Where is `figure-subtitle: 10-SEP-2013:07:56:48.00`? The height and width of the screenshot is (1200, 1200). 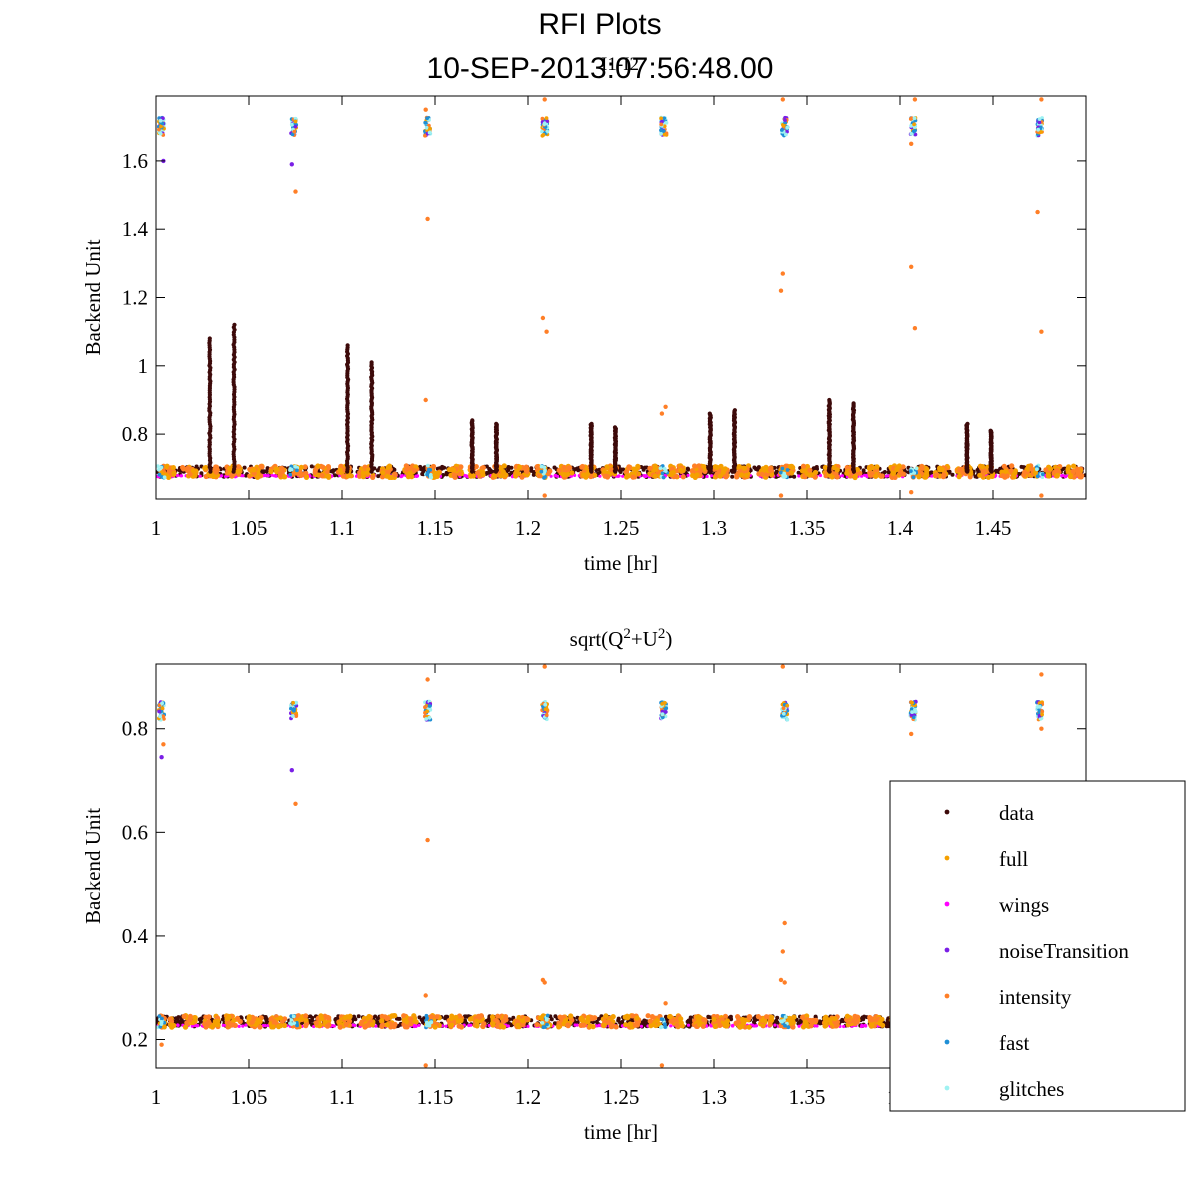
figure-subtitle: 10-SEP-2013:07:56:48.00 is located at coordinates (600, 68).